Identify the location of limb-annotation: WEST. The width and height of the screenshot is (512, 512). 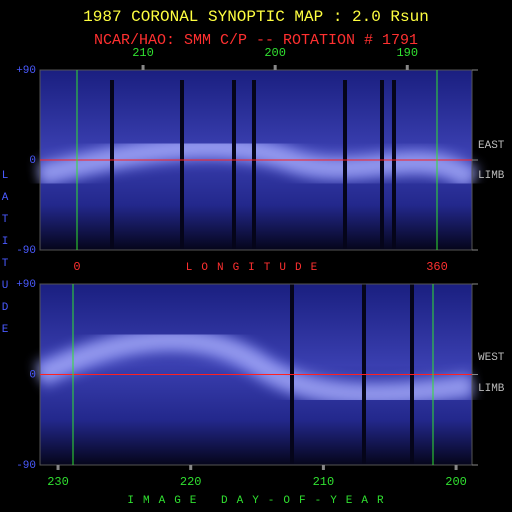
(491, 358).